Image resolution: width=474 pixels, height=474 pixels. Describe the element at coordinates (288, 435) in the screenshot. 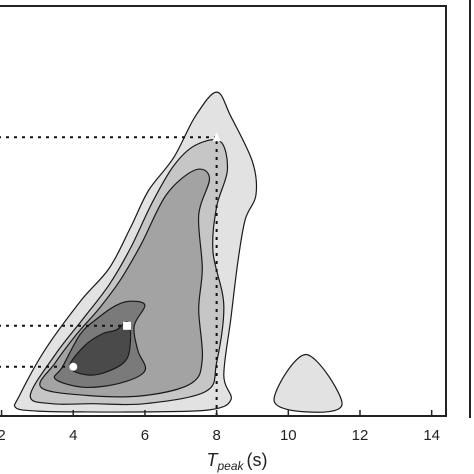

I see `x-tick-label-10: 10` at that location.